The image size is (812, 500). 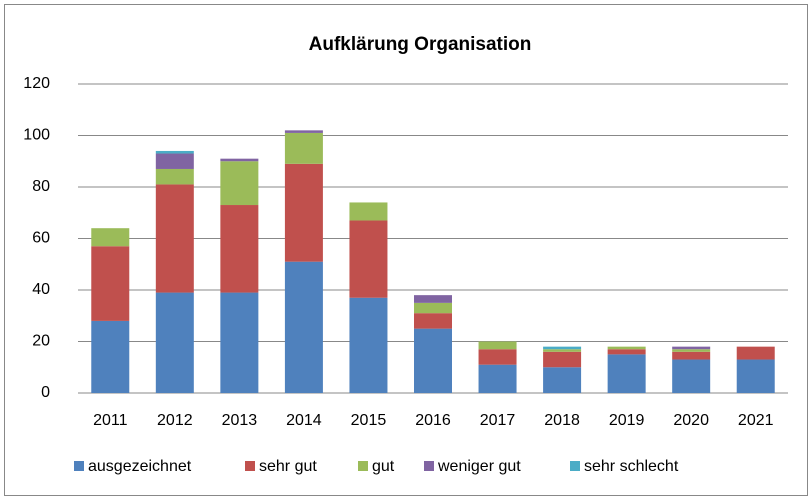 I want to click on x-tick-label: 2021, so click(x=756, y=420).